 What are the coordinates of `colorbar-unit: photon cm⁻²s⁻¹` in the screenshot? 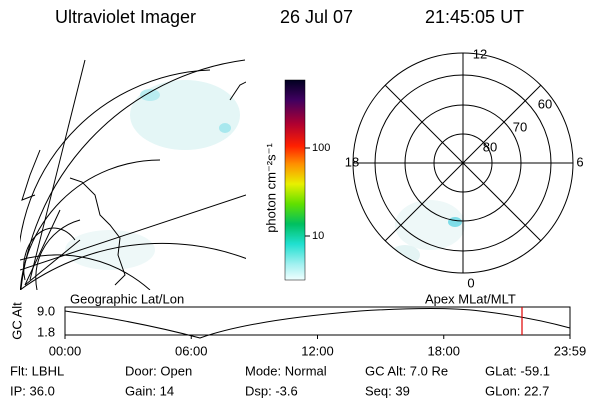 It's located at (270, 188).